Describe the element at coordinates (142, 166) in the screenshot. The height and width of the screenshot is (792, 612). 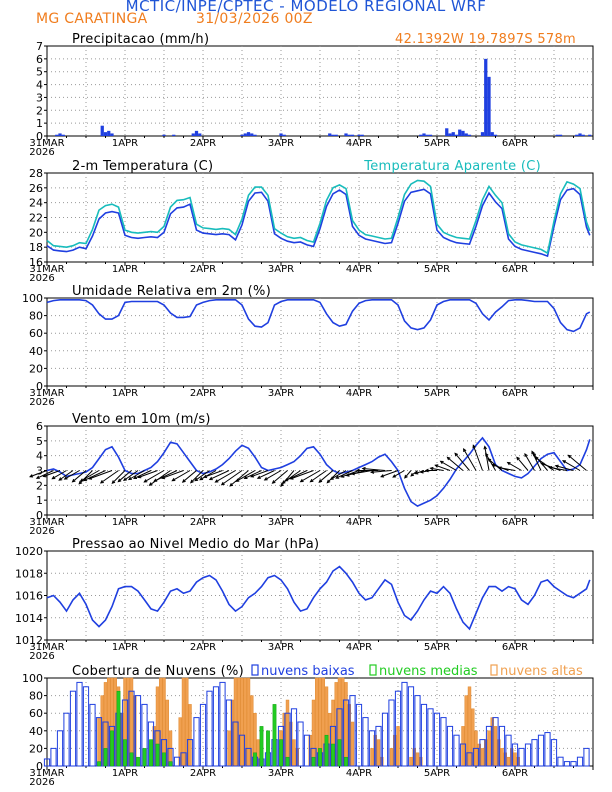
I see `temp-title: 2-m Temperatura (C)` at that location.